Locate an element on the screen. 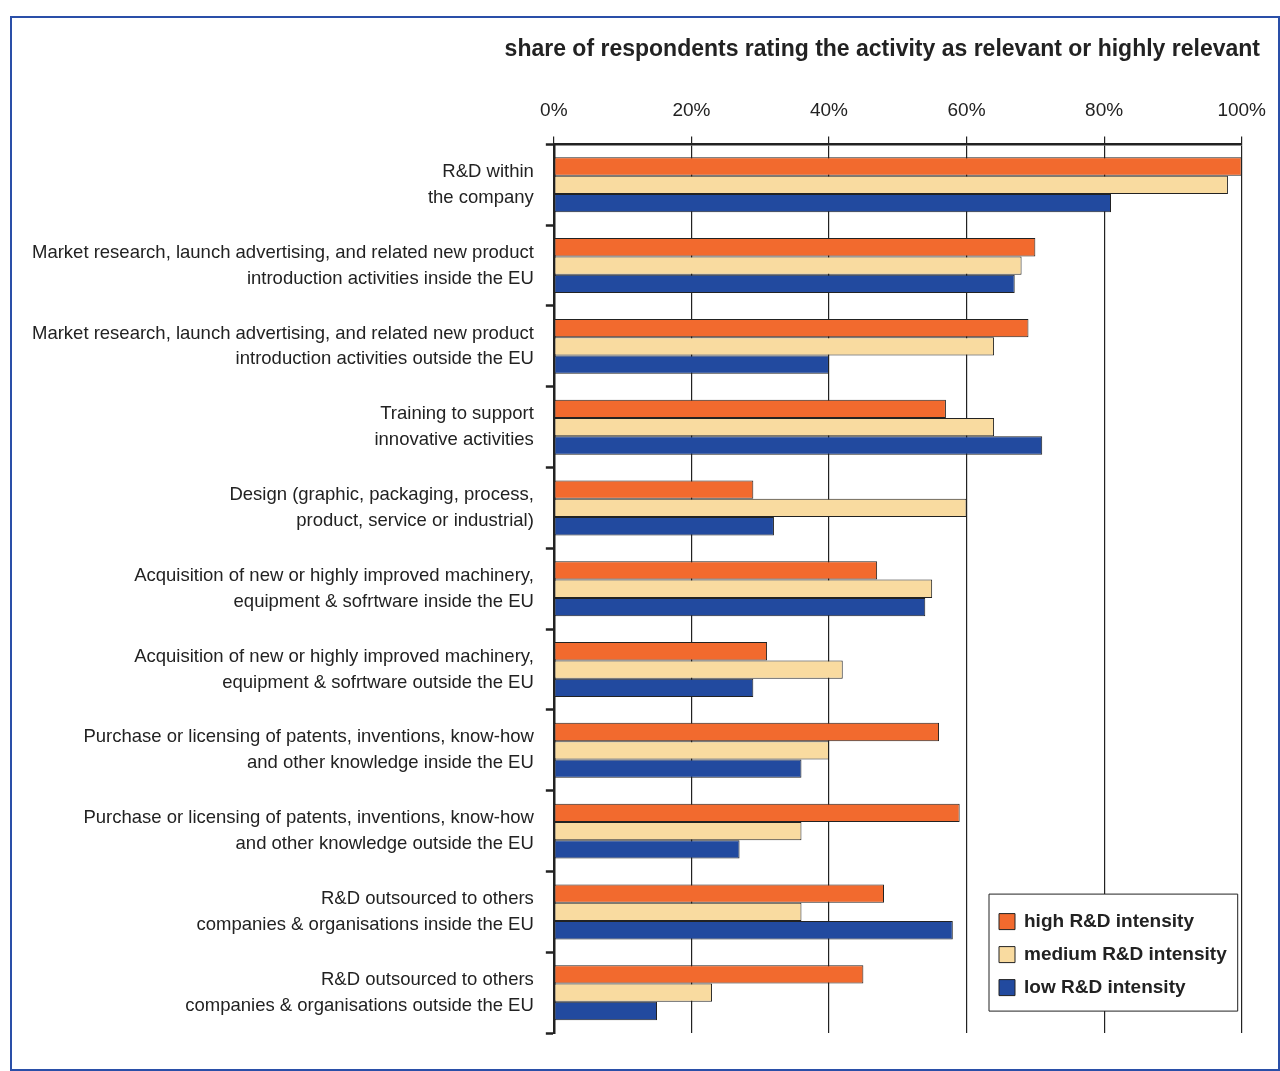 This screenshot has height=1071, width=1280. legend-label: low R&D intensity is located at coordinates (1105, 986).